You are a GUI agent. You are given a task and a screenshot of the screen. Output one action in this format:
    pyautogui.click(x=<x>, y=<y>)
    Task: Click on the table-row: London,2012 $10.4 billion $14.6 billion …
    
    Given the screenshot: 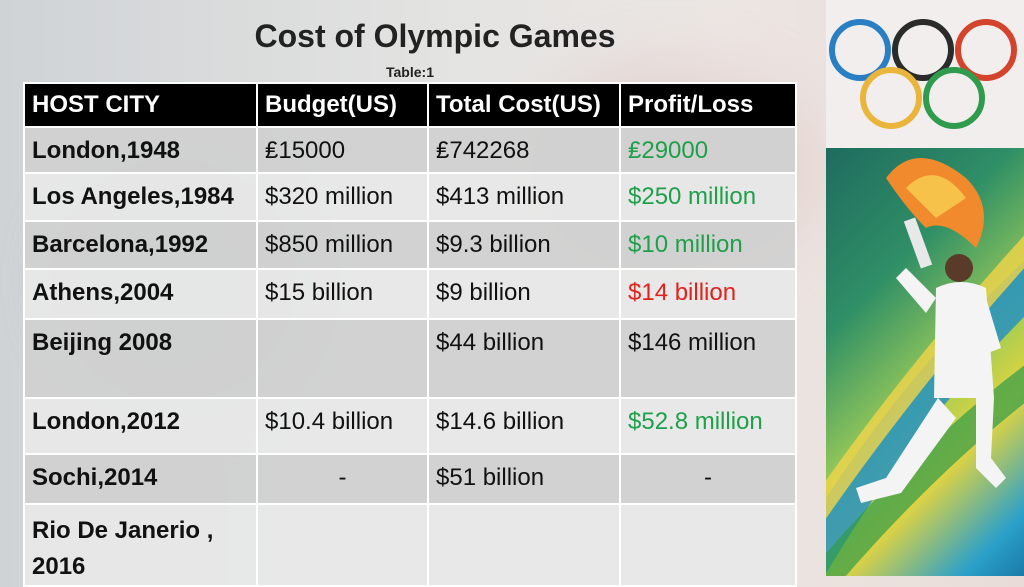 What is the action you would take?
    pyautogui.click(x=410, y=426)
    